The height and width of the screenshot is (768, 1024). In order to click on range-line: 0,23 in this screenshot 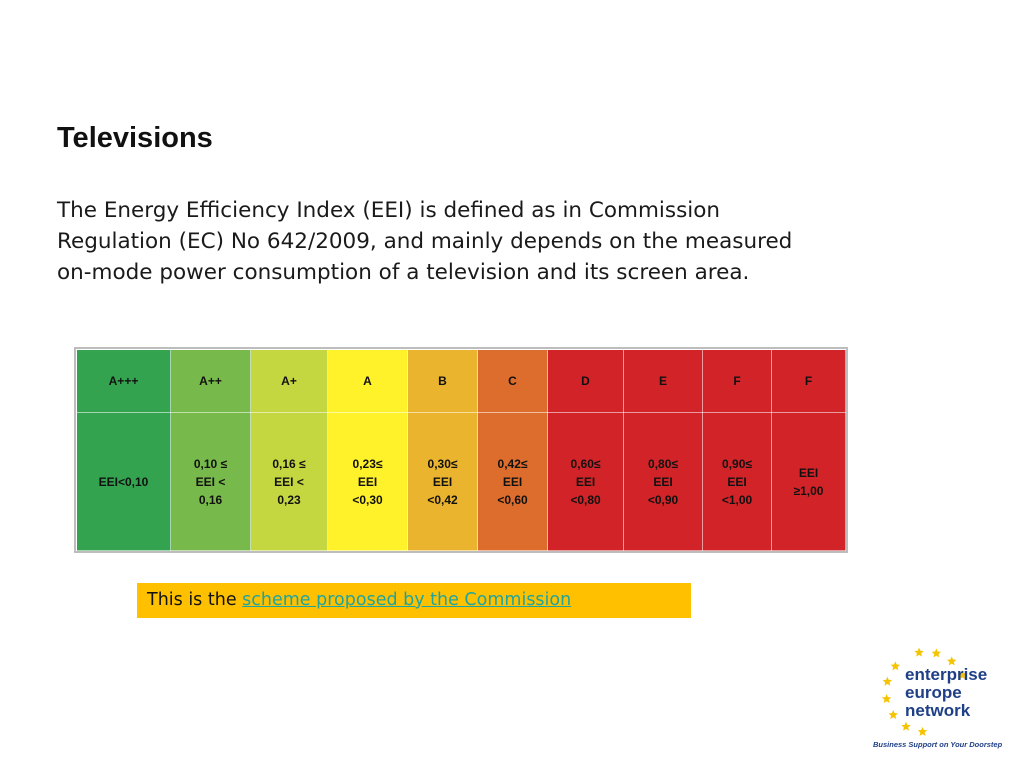, I will do `click(289, 499)`.